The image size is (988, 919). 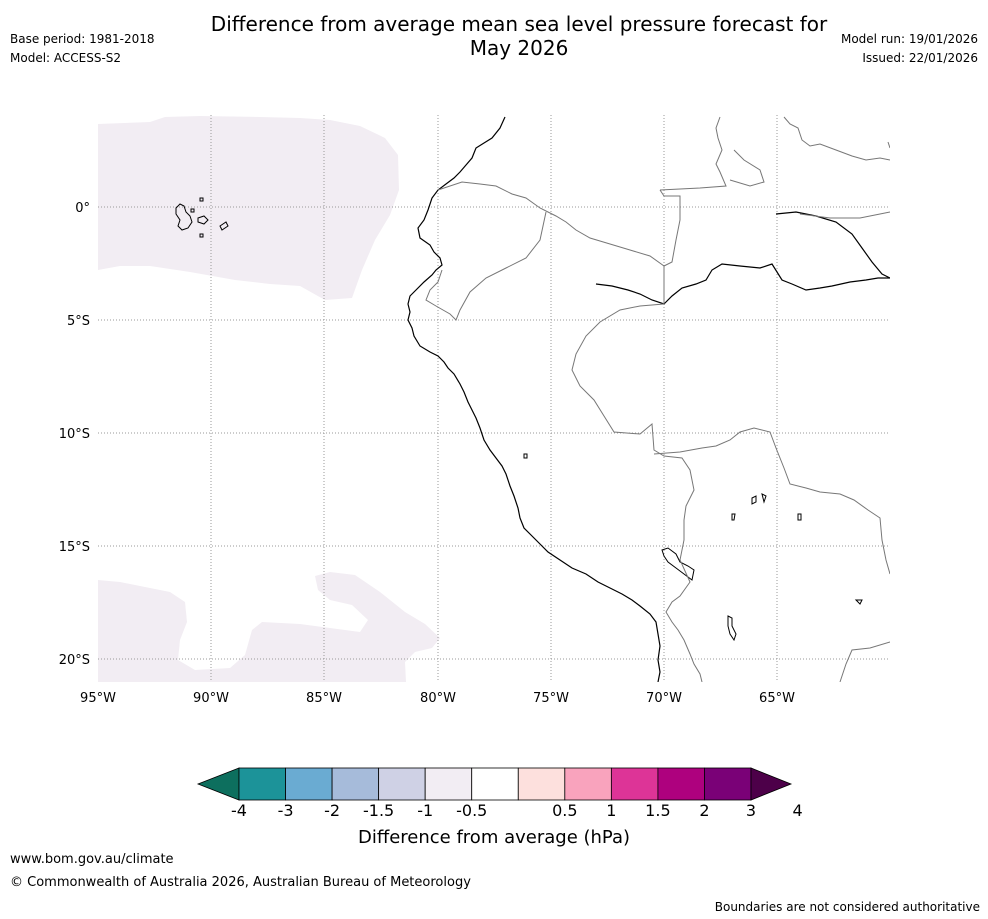 What do you see at coordinates (551, 698) in the screenshot?
I see `lon-label: 75°W` at bounding box center [551, 698].